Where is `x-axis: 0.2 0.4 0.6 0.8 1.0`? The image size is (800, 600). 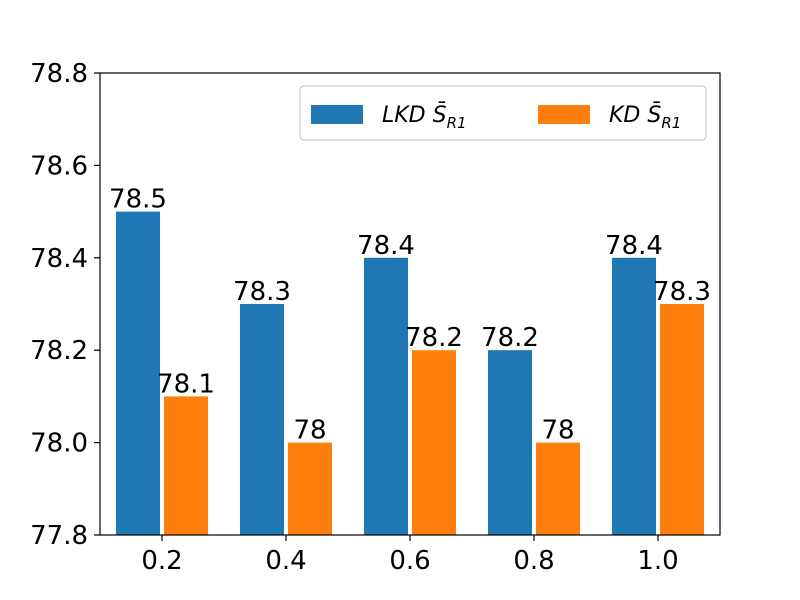 x-axis: 0.2 0.4 0.6 0.8 1.0 is located at coordinates (410, 555).